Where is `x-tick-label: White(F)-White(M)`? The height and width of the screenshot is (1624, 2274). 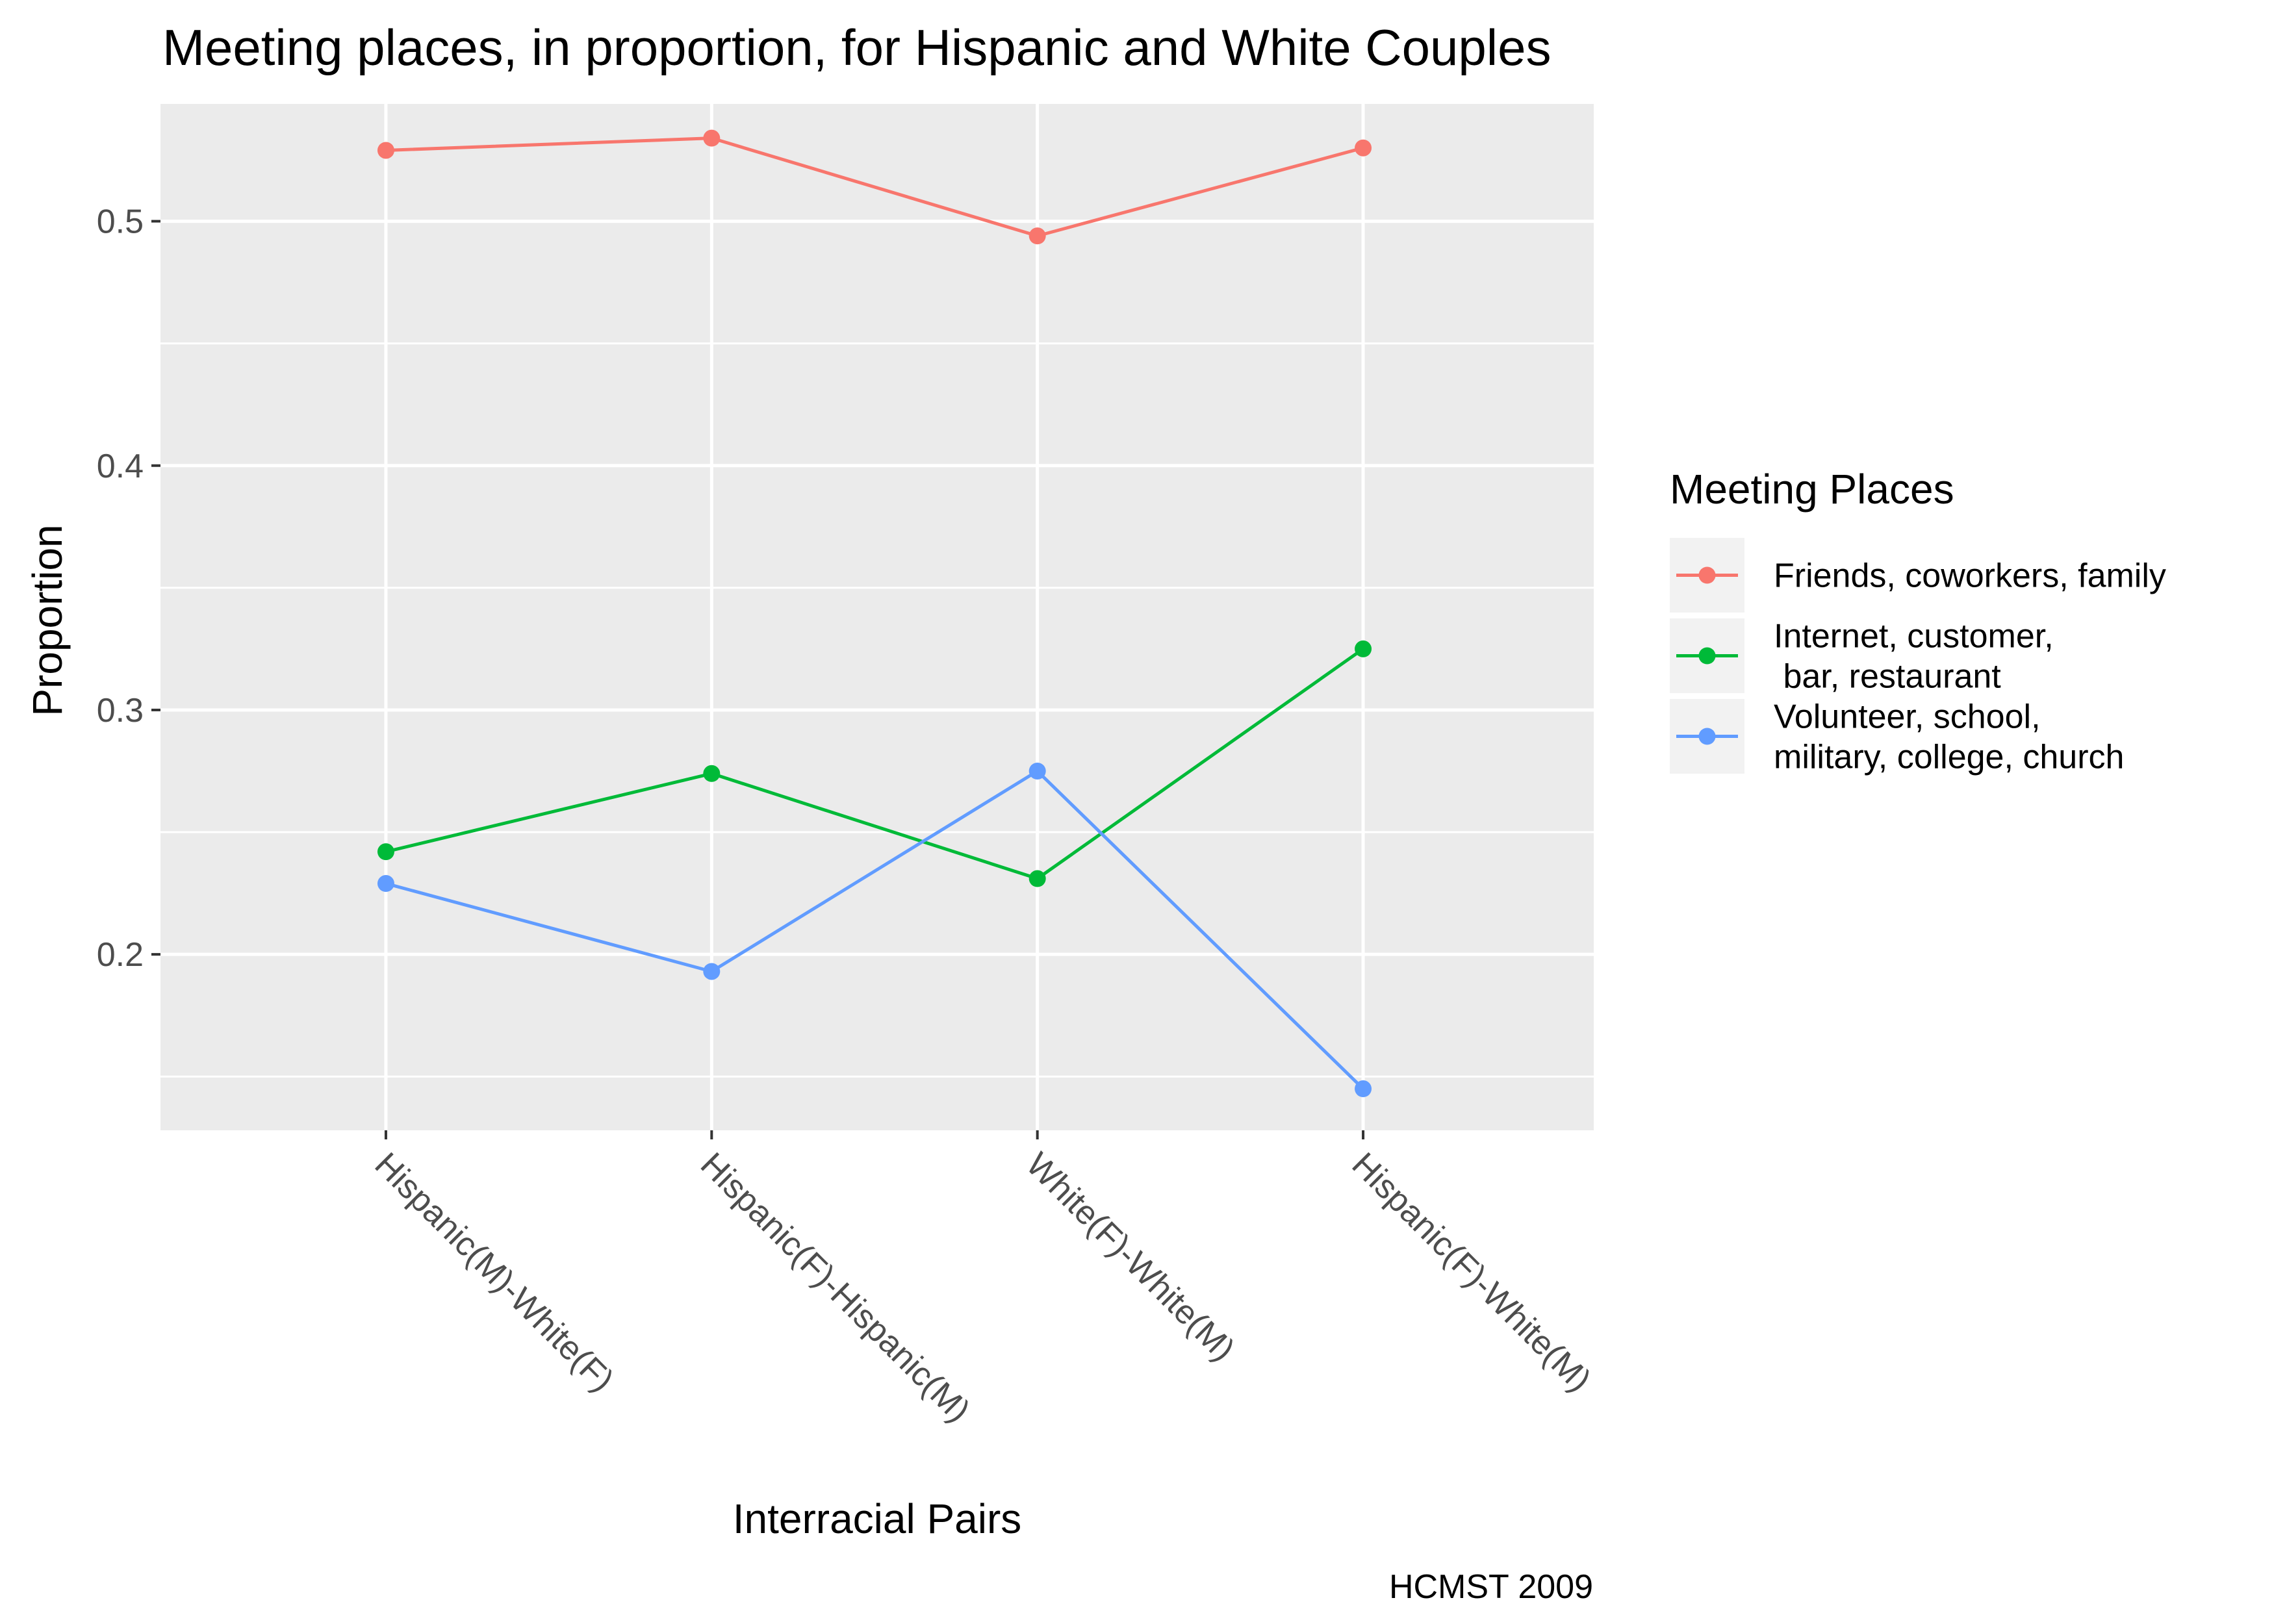 x-tick-label: White(F)-White(M) is located at coordinates (1130, 1256).